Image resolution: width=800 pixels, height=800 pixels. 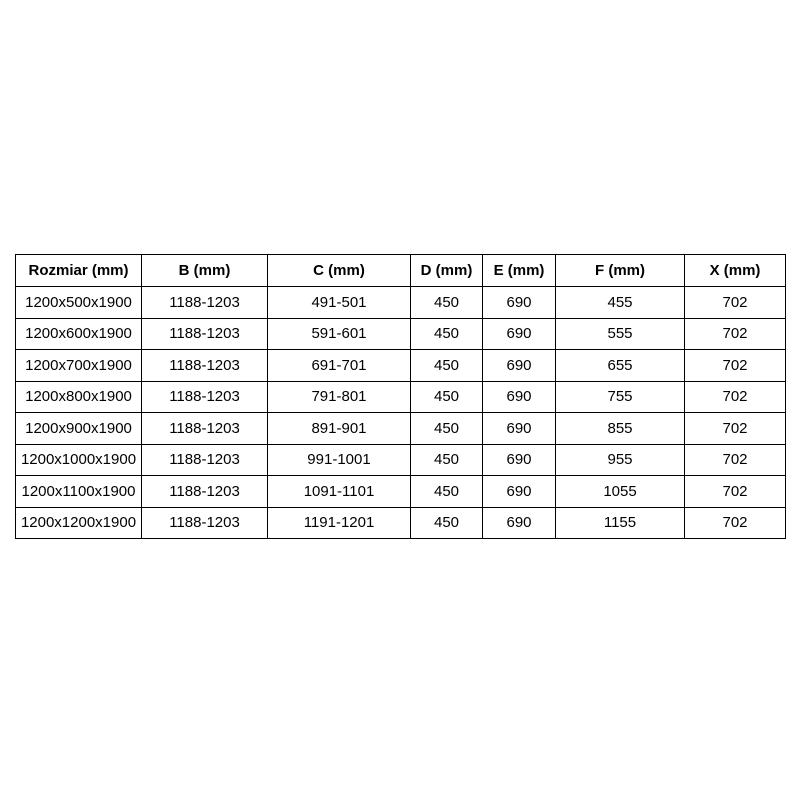 What do you see at coordinates (339, 459) in the screenshot?
I see `cell-c: 991-1001` at bounding box center [339, 459].